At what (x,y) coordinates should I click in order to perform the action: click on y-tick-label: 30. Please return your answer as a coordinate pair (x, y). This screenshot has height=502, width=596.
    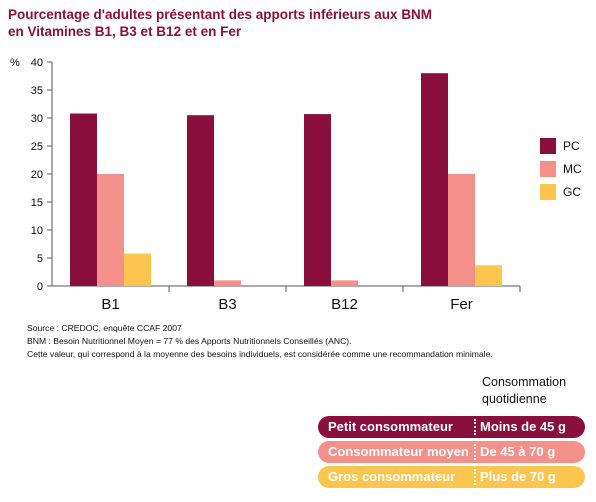
    Looking at the image, I should click on (37, 119).